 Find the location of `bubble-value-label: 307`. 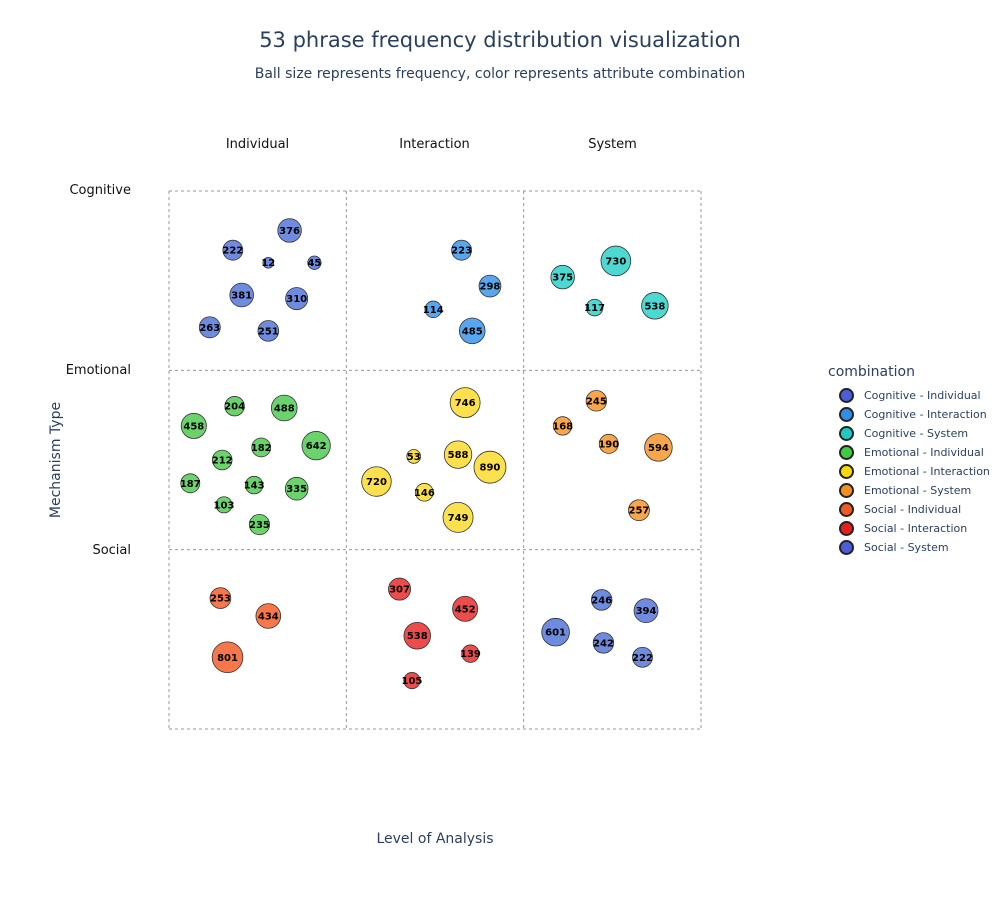

bubble-value-label: 307 is located at coordinates (399, 590).